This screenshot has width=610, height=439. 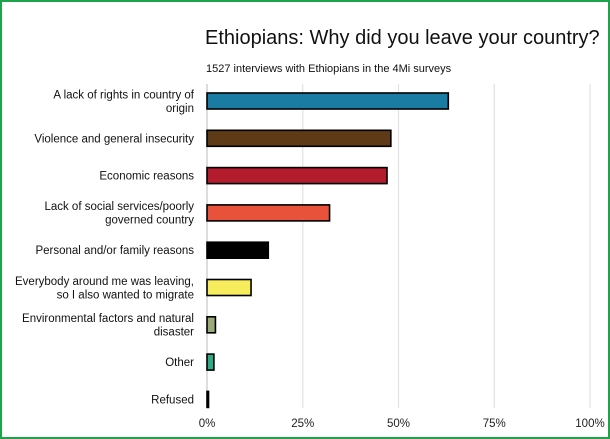 I want to click on category-label: so I also wanted to migrate, so click(x=125, y=295).